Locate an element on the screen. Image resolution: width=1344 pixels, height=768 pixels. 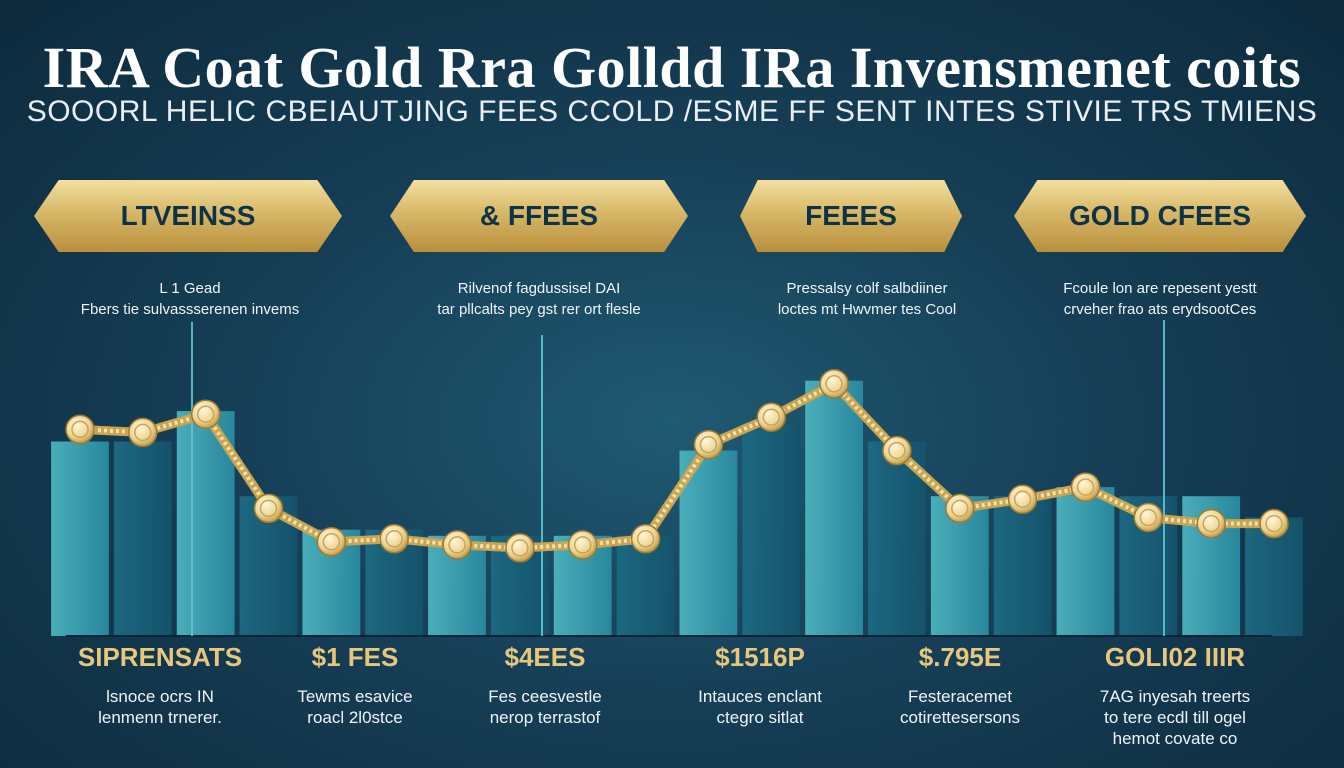
banner-1: LTVEINSS is located at coordinates (188, 216).